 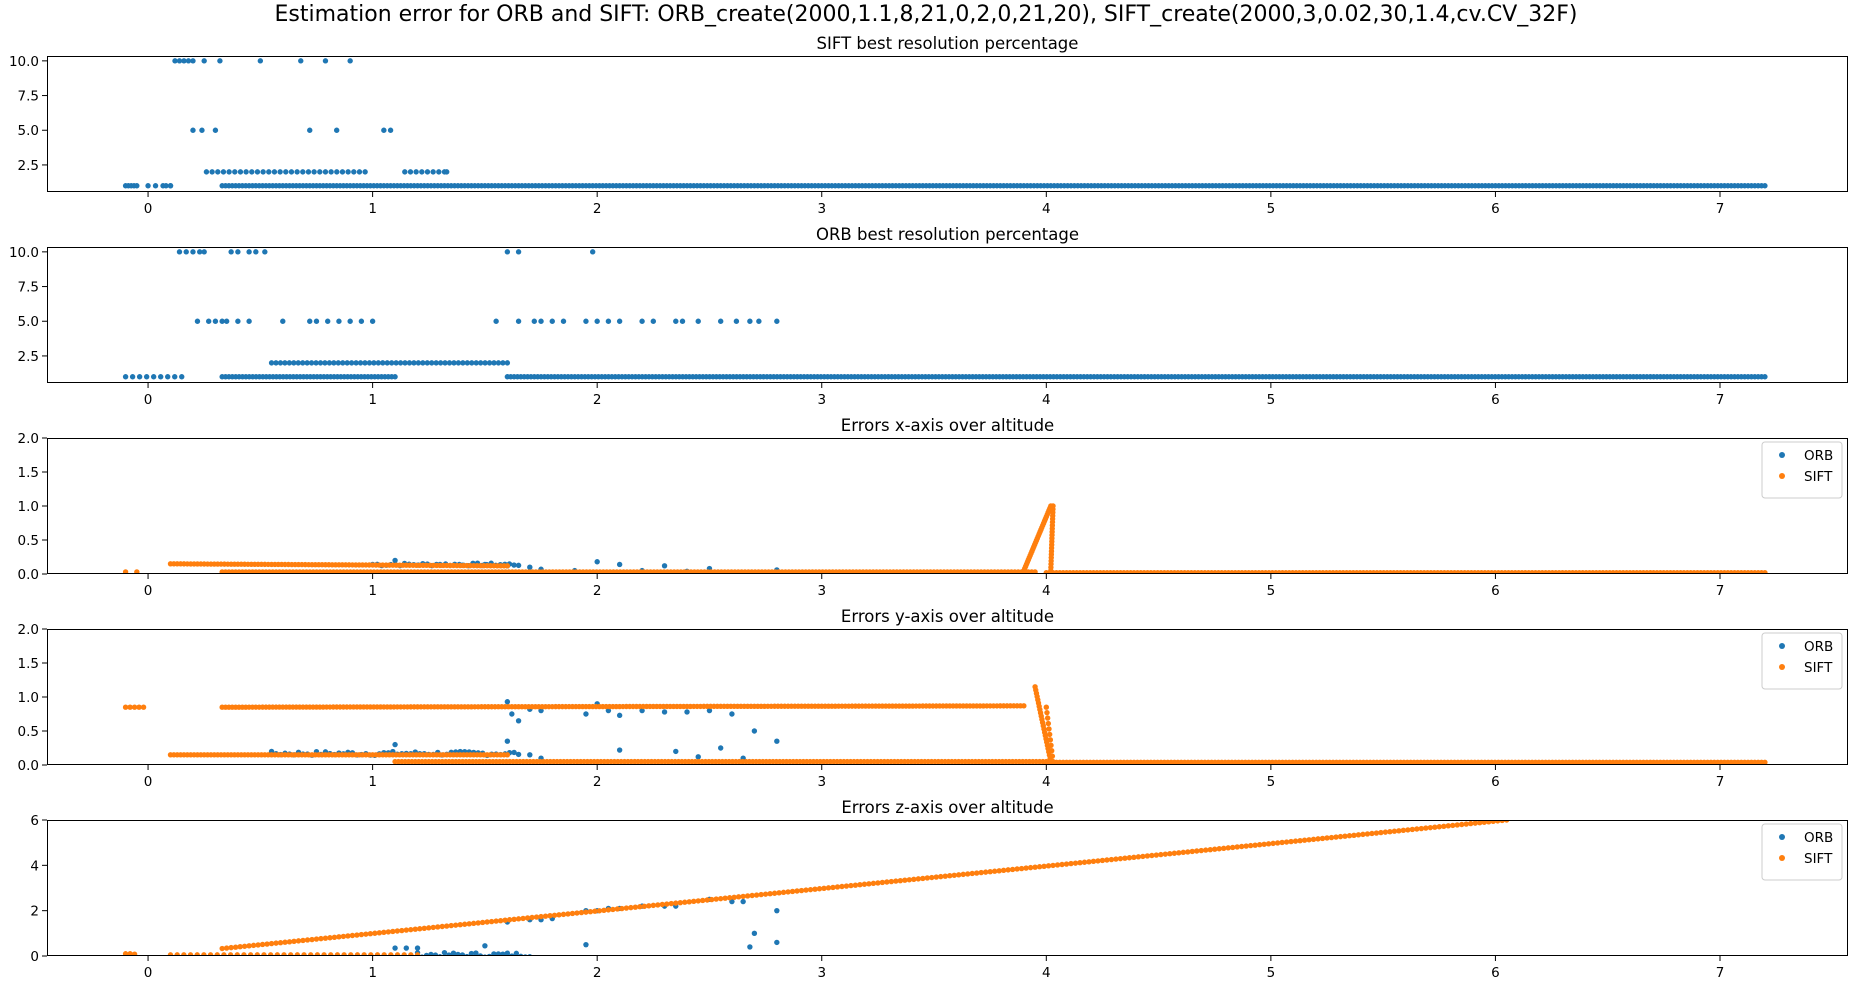 What do you see at coordinates (1782, 858) in the screenshot?
I see `legend-marker` at bounding box center [1782, 858].